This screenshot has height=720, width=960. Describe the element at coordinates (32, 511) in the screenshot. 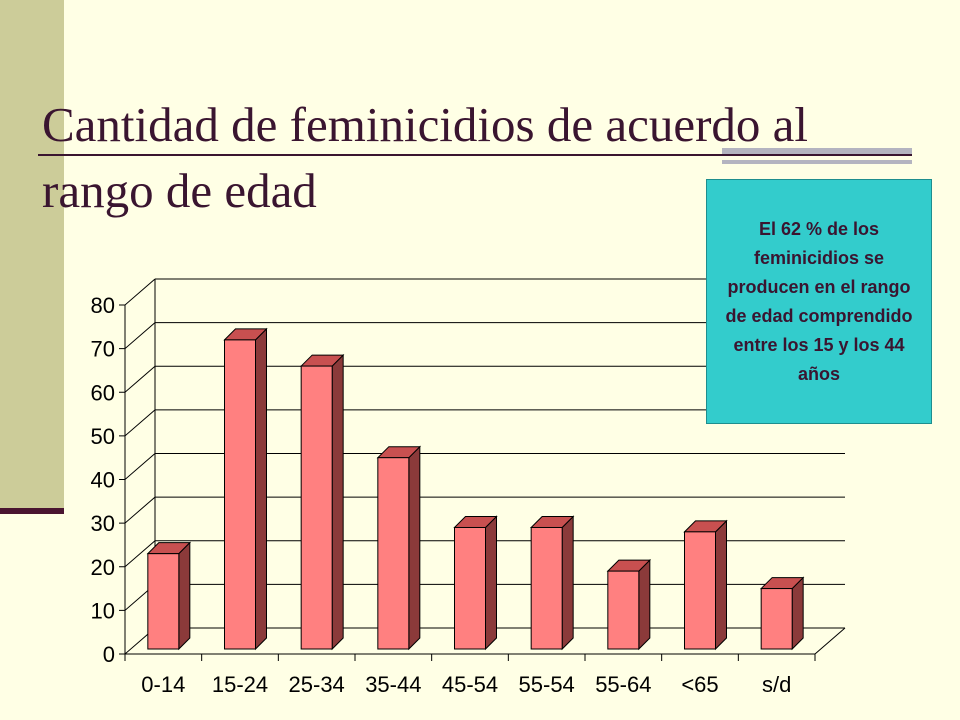

I see `side-band-divider` at that location.